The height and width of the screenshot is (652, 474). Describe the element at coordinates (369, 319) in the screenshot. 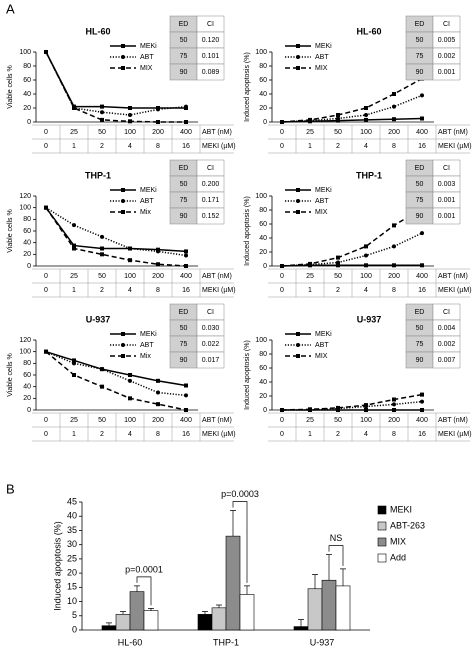

I see `chart-title: U-937` at that location.